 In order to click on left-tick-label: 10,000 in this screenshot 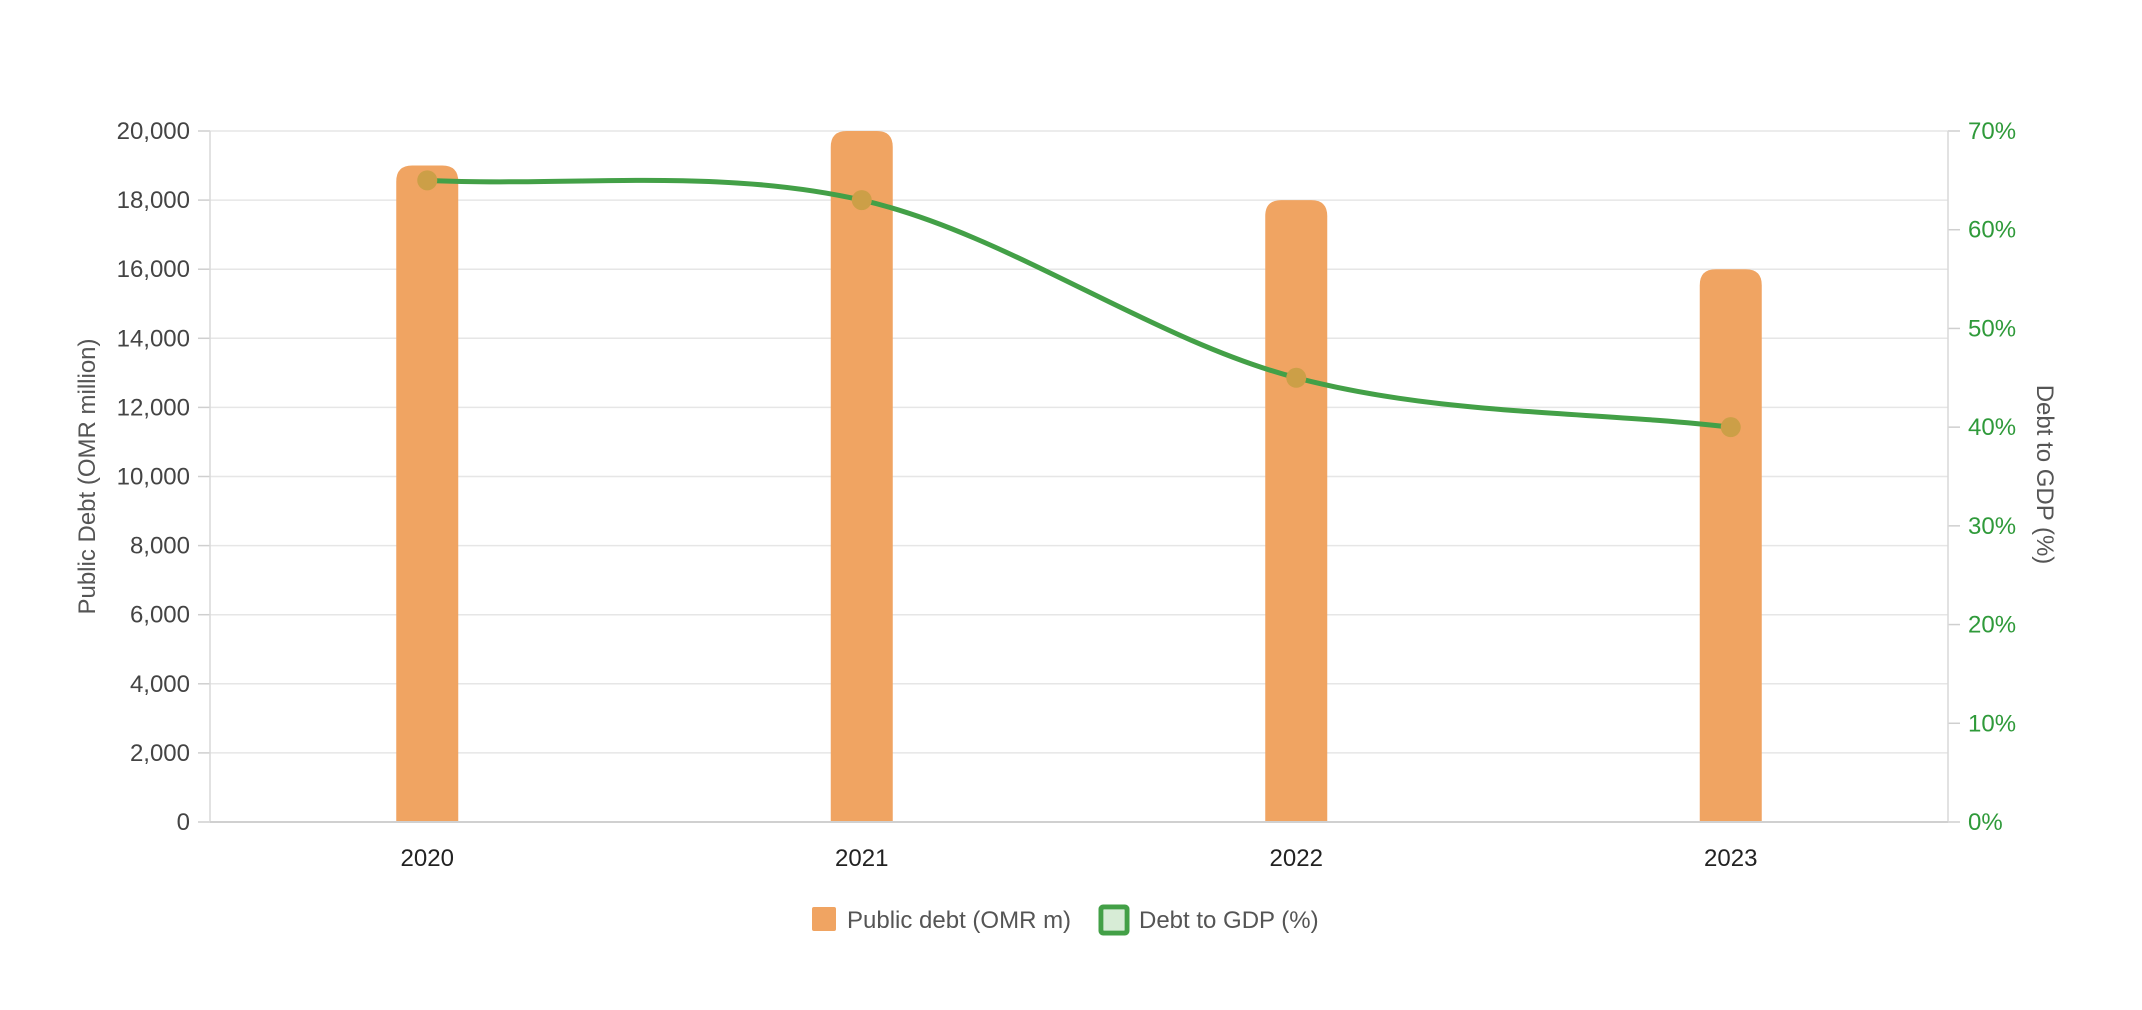, I will do `click(153, 477)`.